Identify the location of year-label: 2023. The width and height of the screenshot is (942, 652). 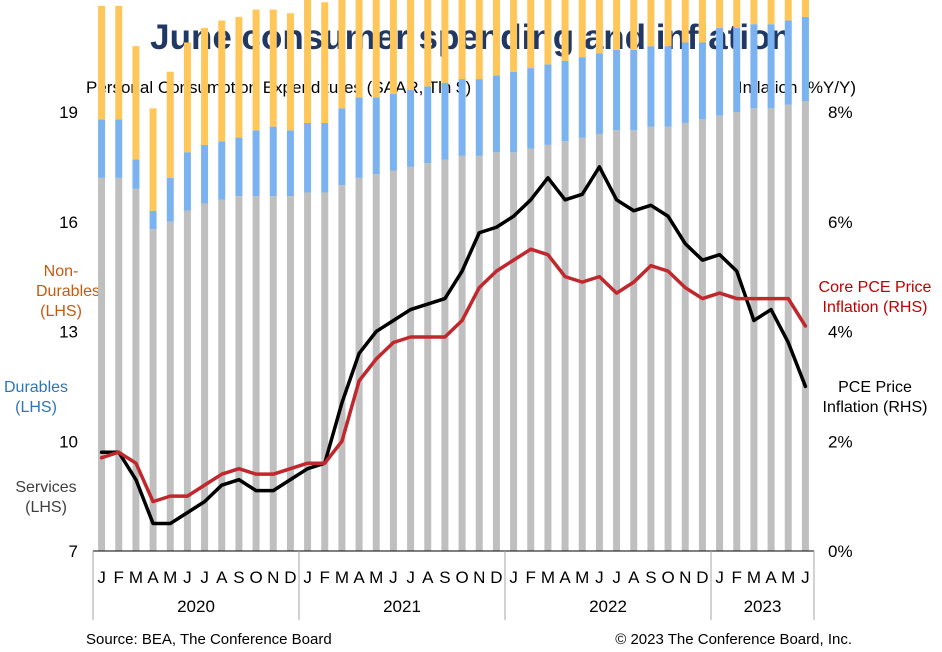
(763, 606).